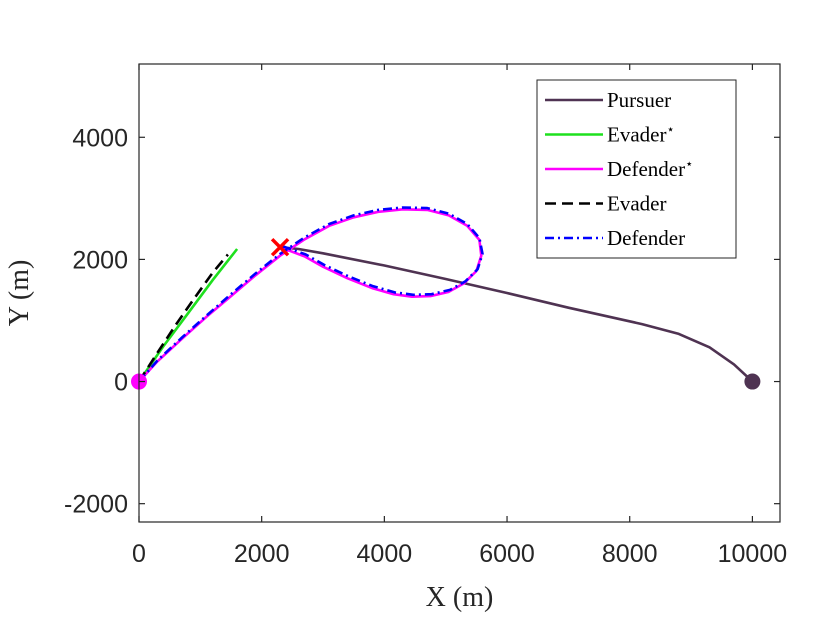 This screenshot has width=830, height=623. I want to click on x-tick-label: 2000, so click(262, 554).